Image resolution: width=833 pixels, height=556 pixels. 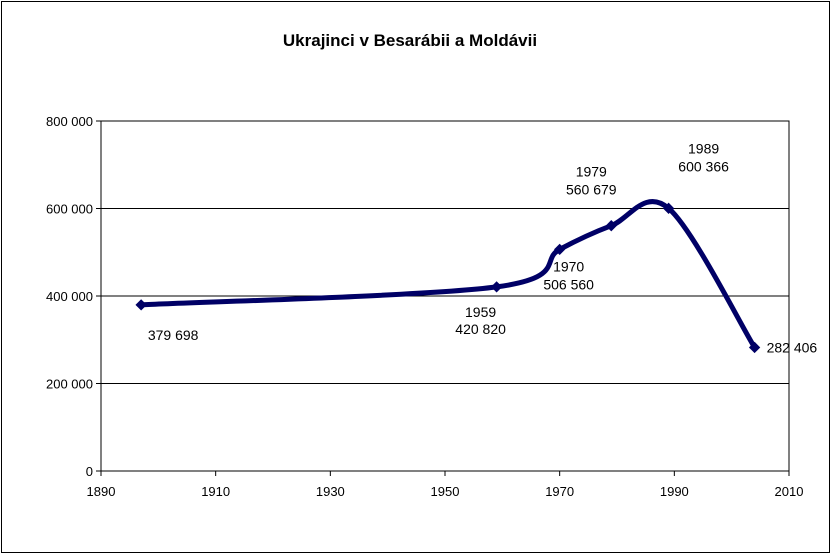 I want to click on x-tick-label: 1970, so click(x=559, y=491).